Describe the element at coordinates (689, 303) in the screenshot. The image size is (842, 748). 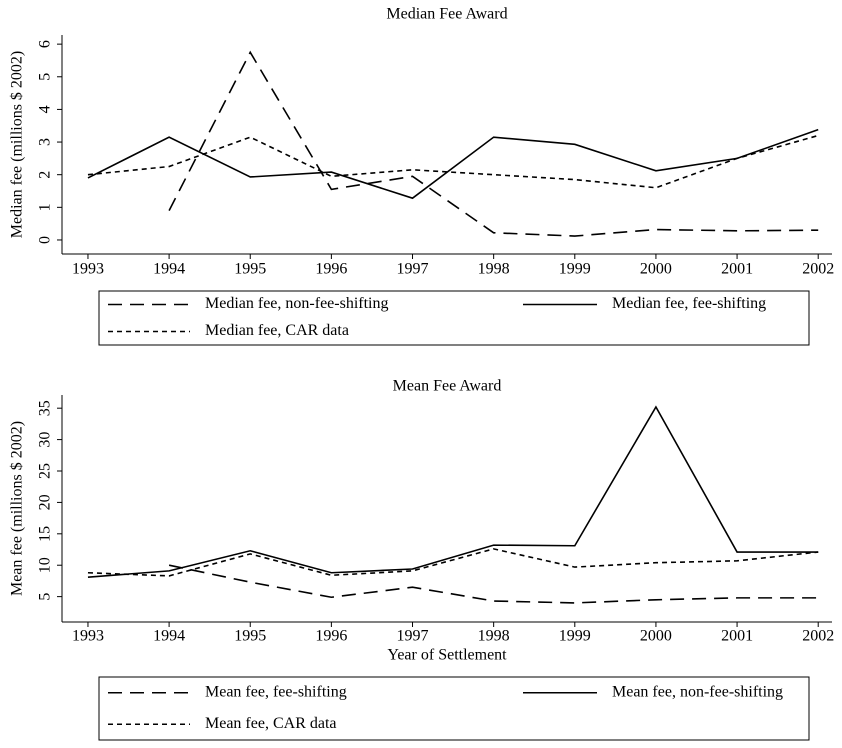
I see `legend-label: Median fee, fee-shifting` at that location.